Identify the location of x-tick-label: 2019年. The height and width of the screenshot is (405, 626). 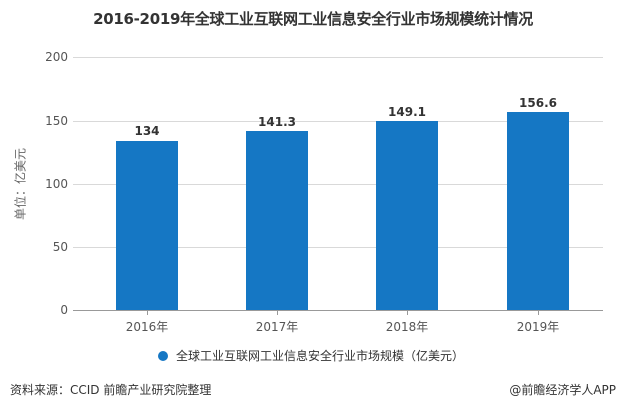
(538, 327).